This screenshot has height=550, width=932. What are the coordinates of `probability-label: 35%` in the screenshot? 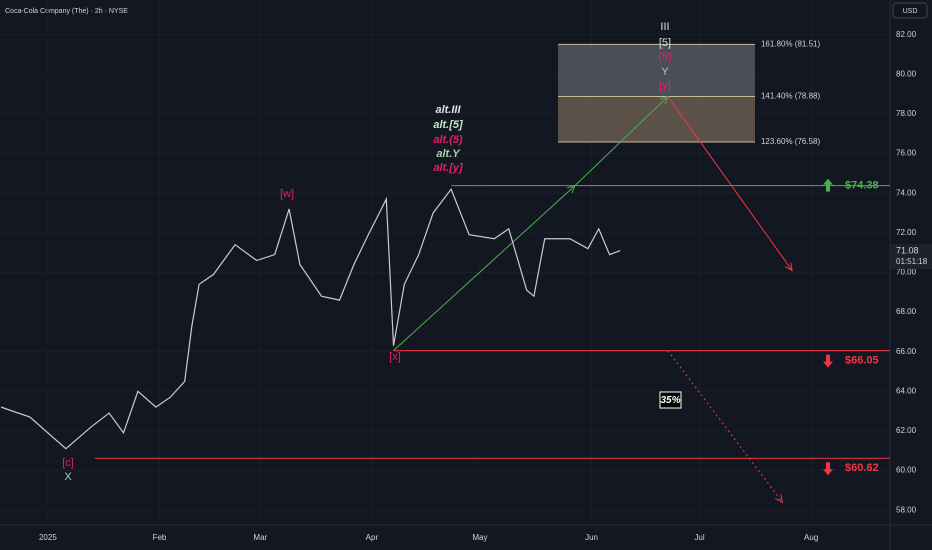 It's located at (670, 400).